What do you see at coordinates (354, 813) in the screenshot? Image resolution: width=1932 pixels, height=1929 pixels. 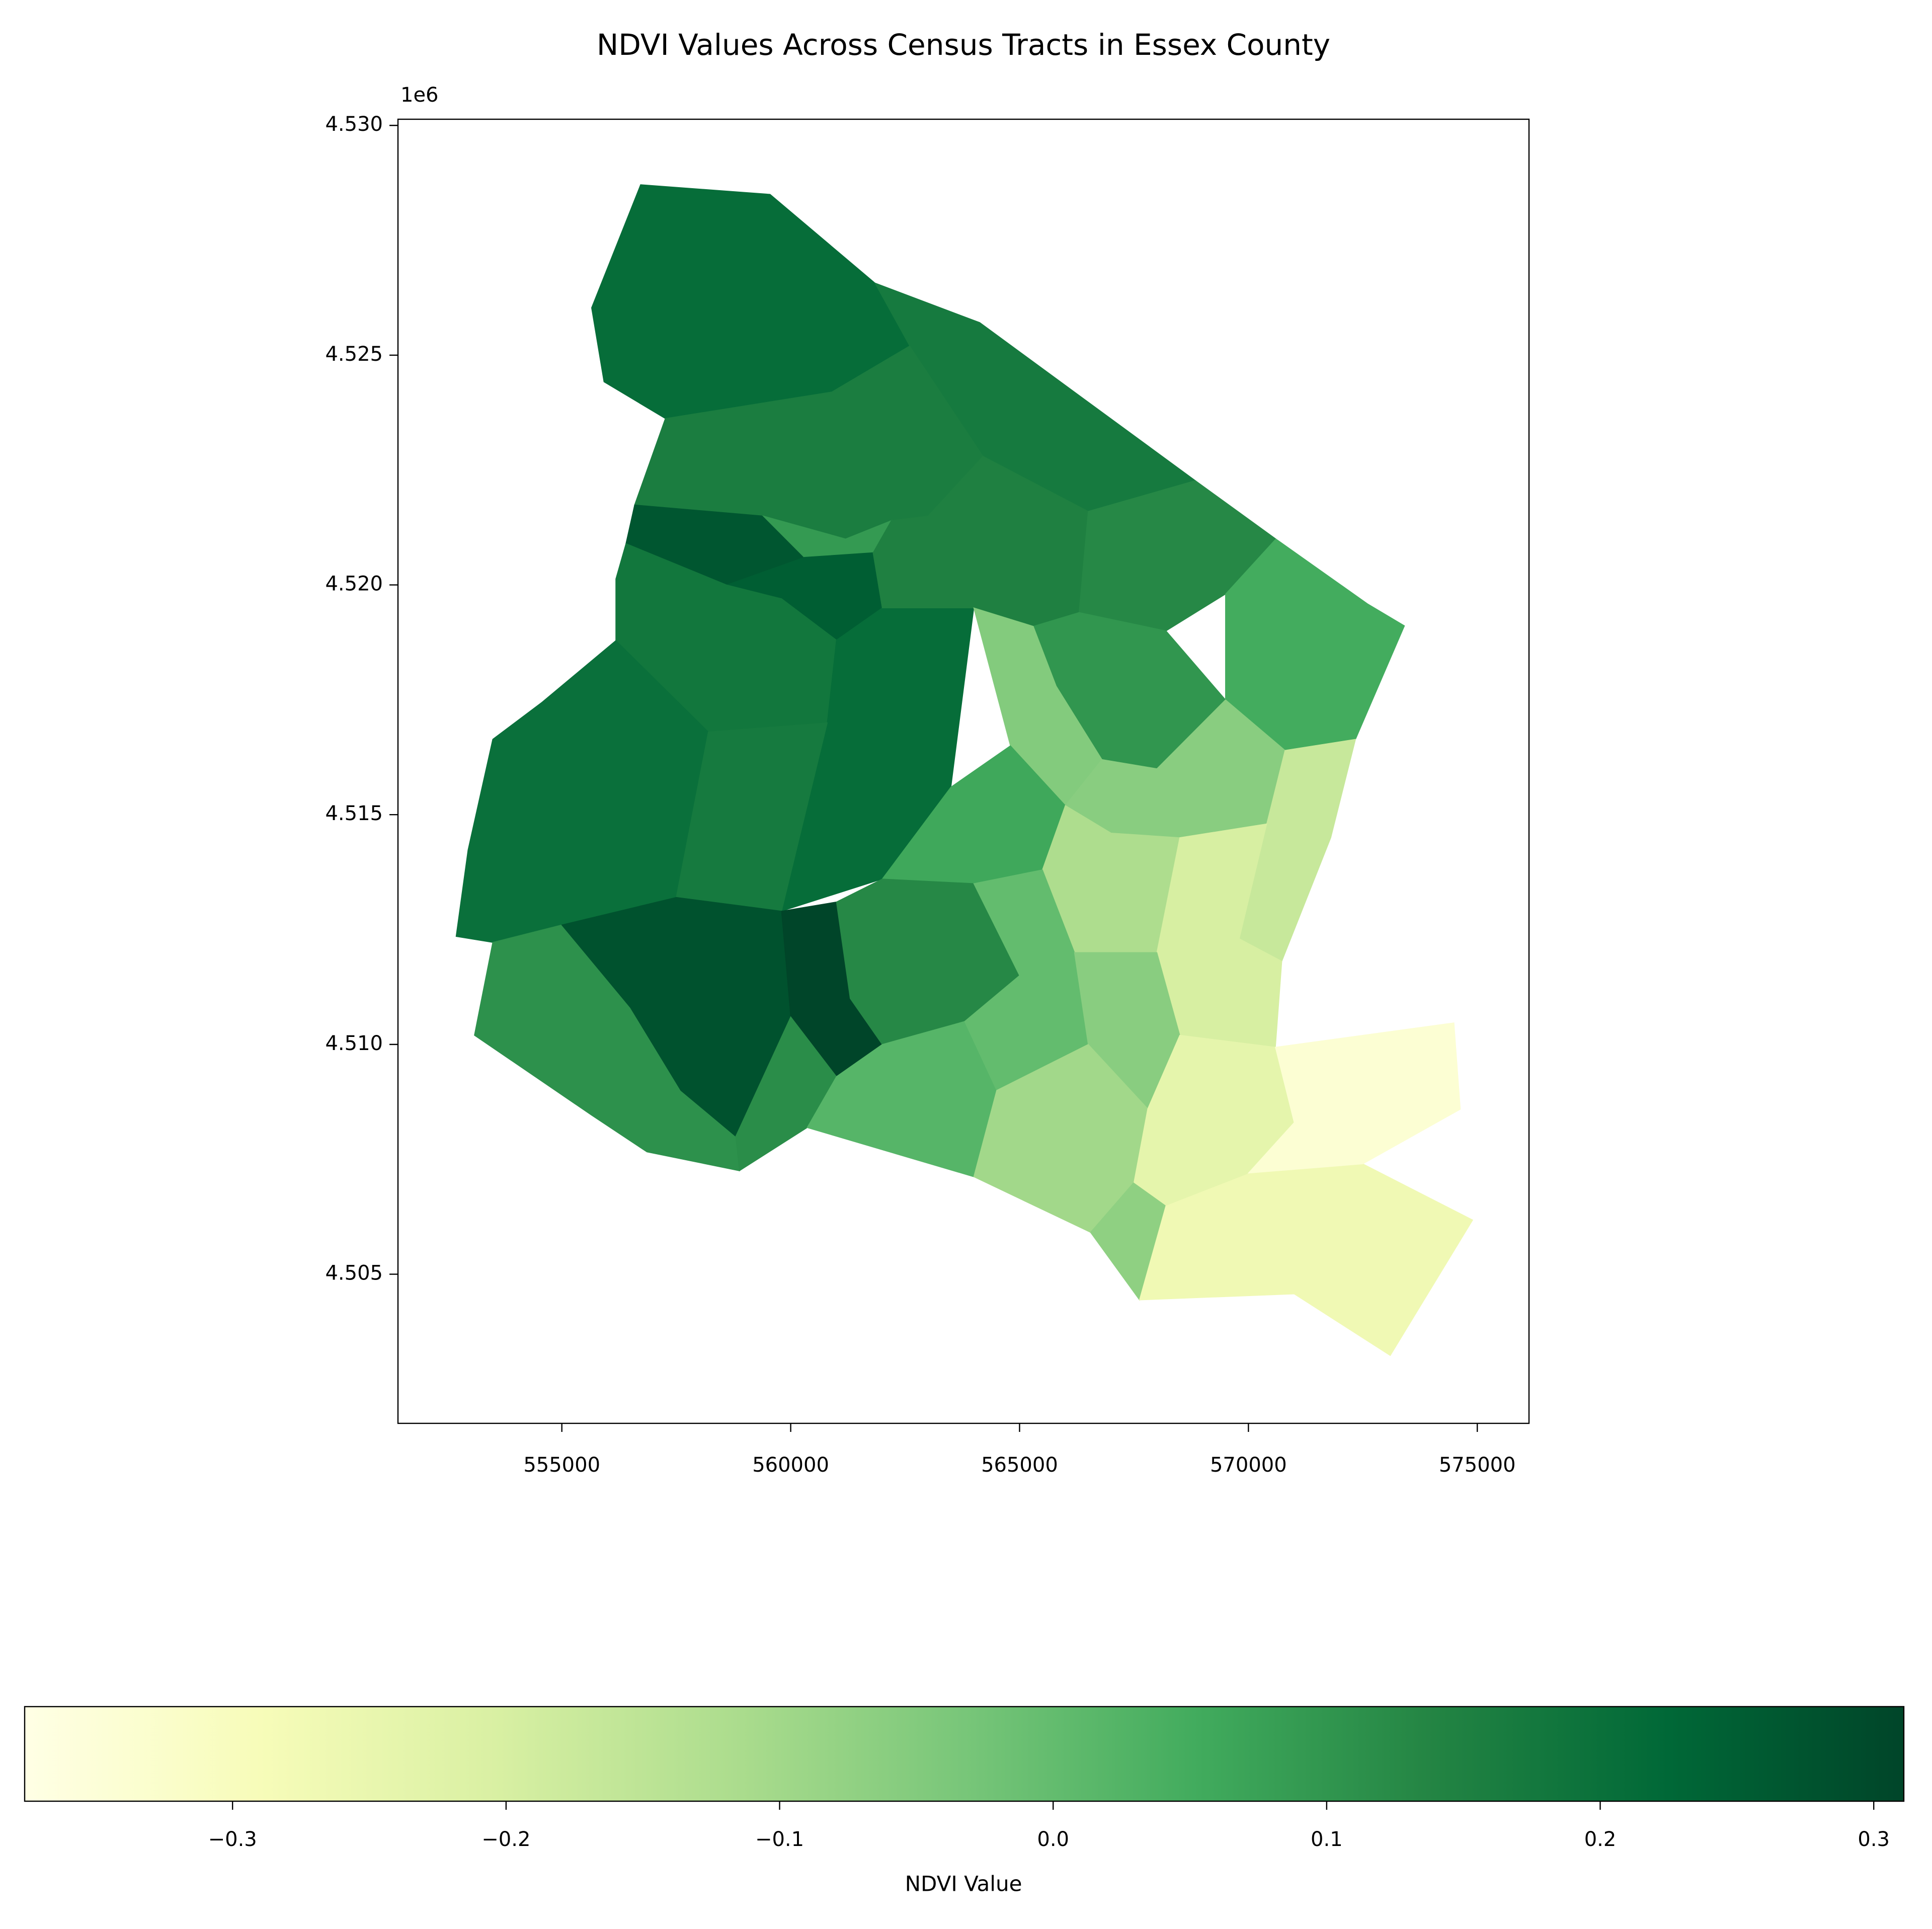 I see `y-tick-label: 4.515` at bounding box center [354, 813].